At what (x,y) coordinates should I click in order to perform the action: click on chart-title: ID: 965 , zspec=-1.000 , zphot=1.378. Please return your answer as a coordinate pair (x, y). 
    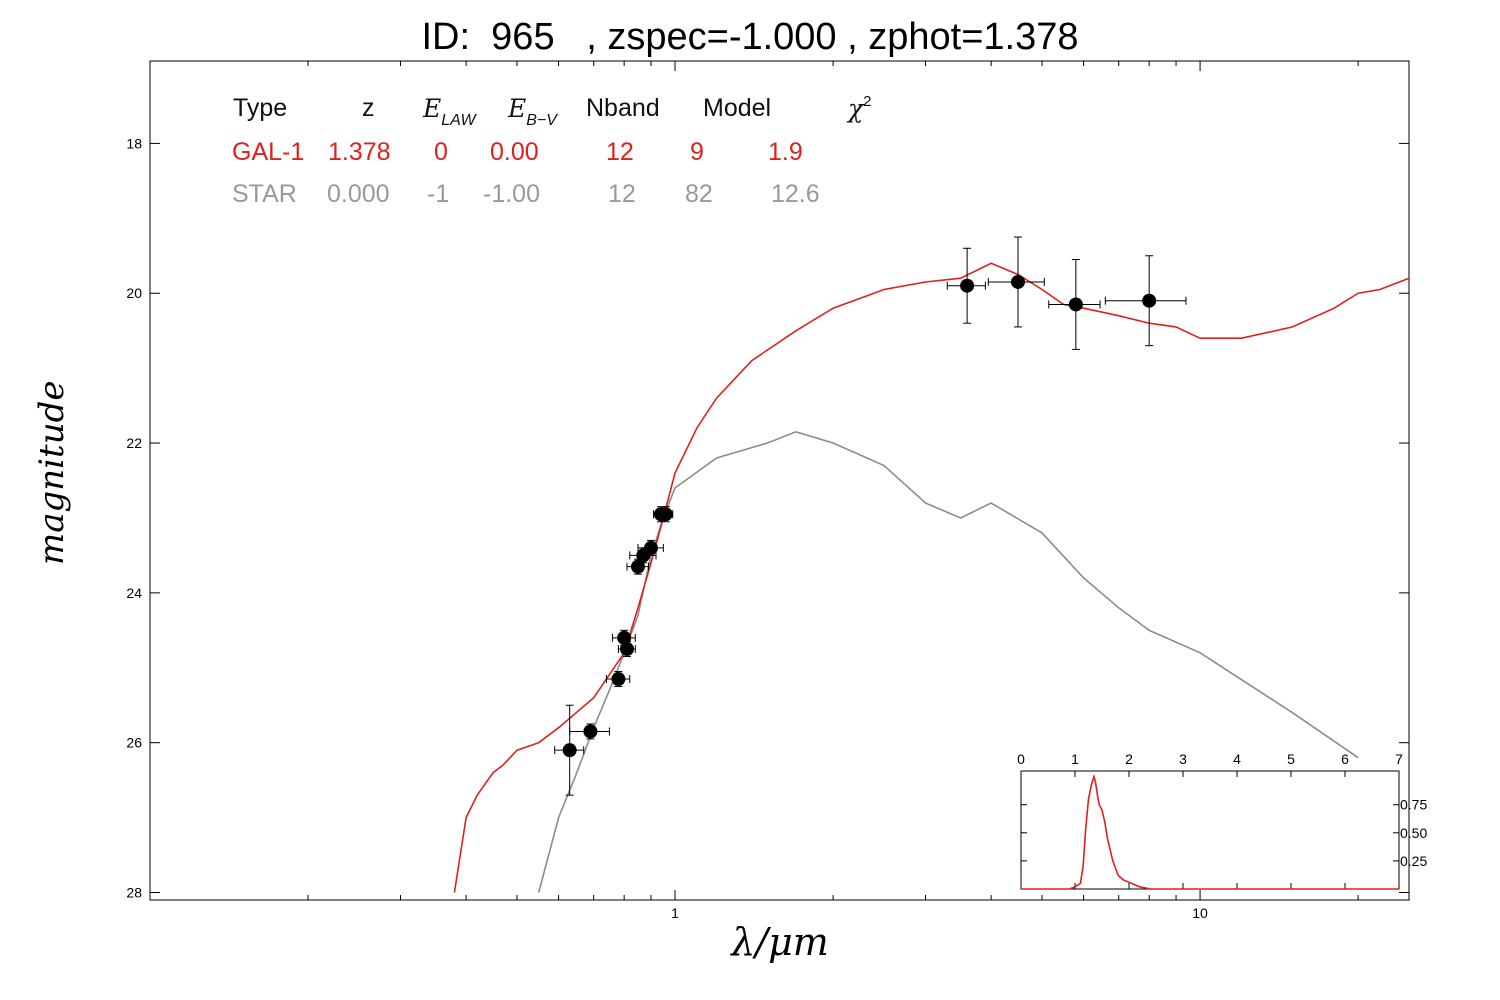
    Looking at the image, I should click on (750, 37).